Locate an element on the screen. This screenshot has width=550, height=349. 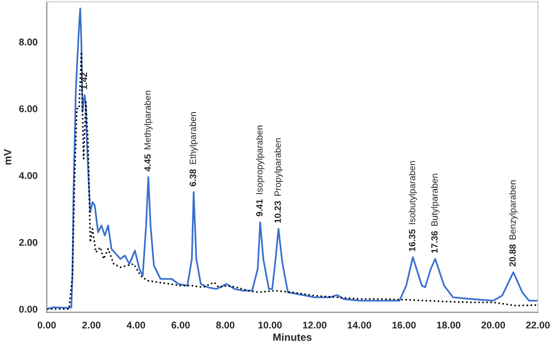
x-tick-label: 18.00 is located at coordinates (448, 325).